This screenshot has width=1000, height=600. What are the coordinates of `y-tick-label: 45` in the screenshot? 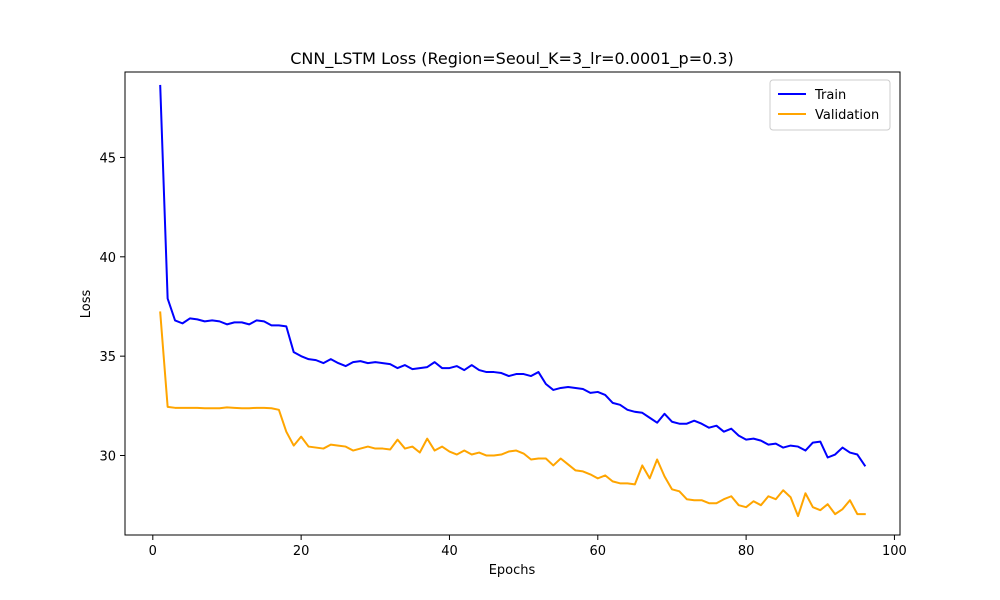 It's located at (107, 158).